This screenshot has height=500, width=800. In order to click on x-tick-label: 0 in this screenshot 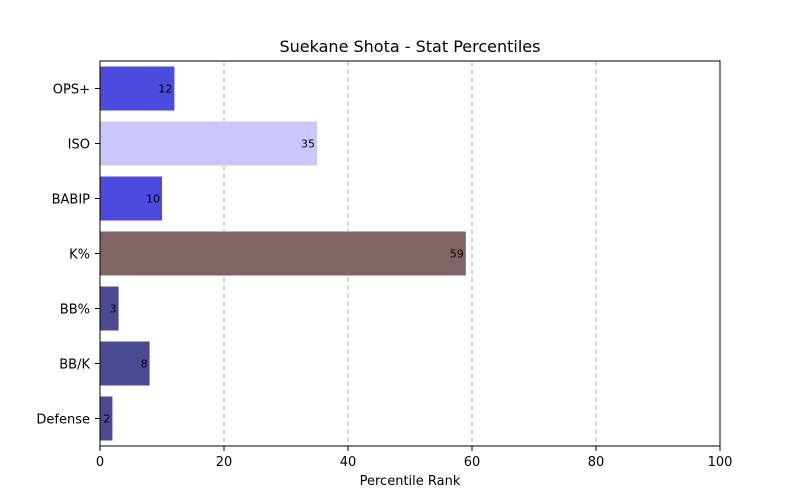, I will do `click(100, 462)`.